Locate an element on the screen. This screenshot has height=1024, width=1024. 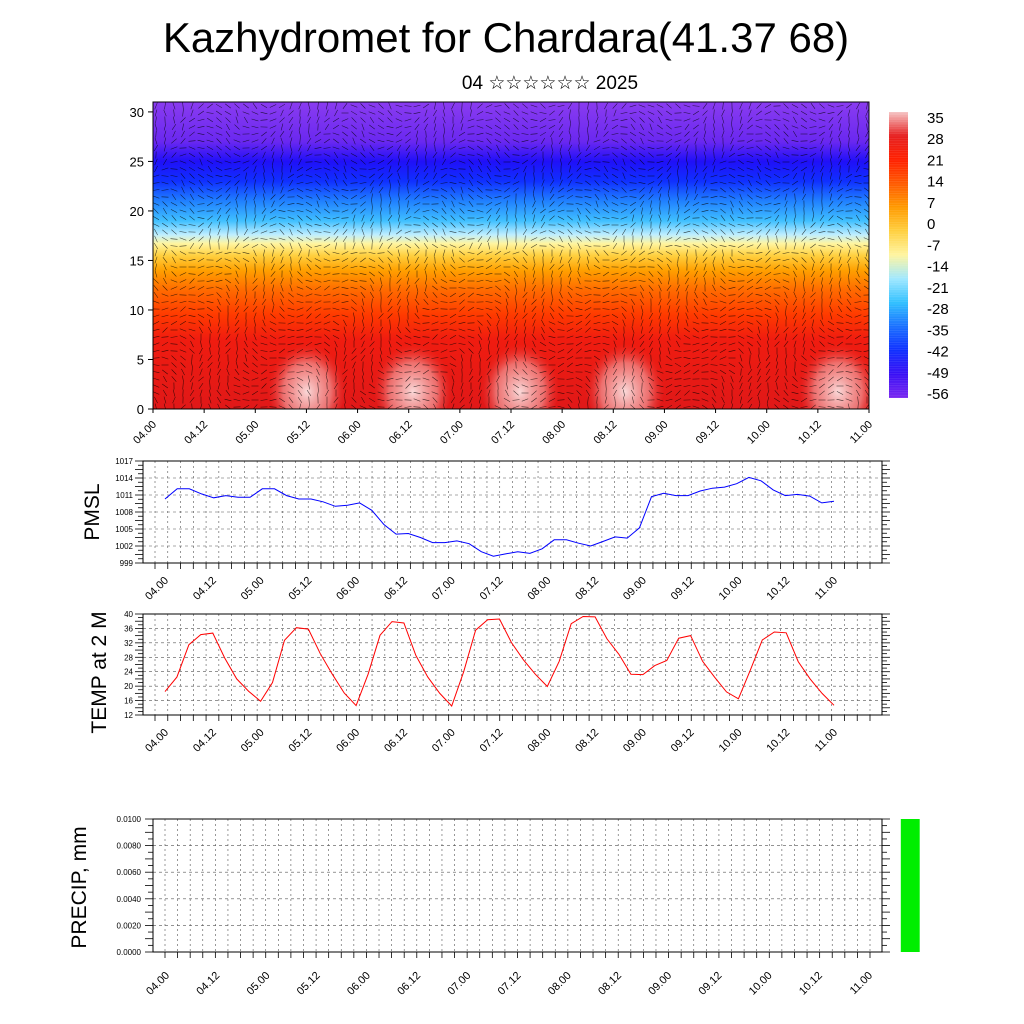
x-tick-label: 07.12 is located at coordinates (492, 741).